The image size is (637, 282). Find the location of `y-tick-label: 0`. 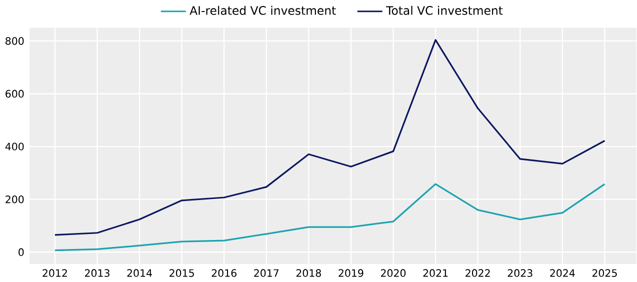

y-tick-label: 0 is located at coordinates (21, 252).